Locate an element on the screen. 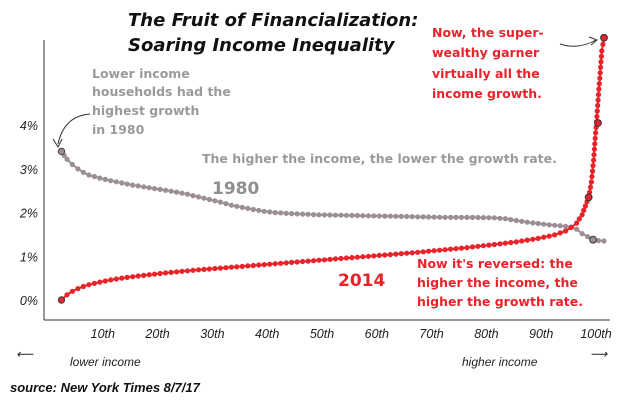 This screenshot has height=408, width=620. annotation-reversed-line-2: higher the income, the is located at coordinates (497, 282).